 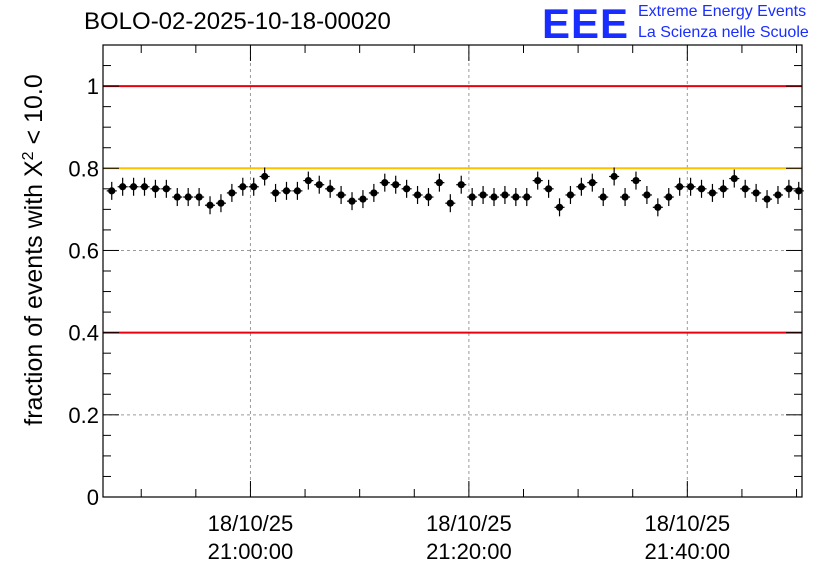 What do you see at coordinates (93, 86) in the screenshot?
I see `y-tick-label: 1` at bounding box center [93, 86].